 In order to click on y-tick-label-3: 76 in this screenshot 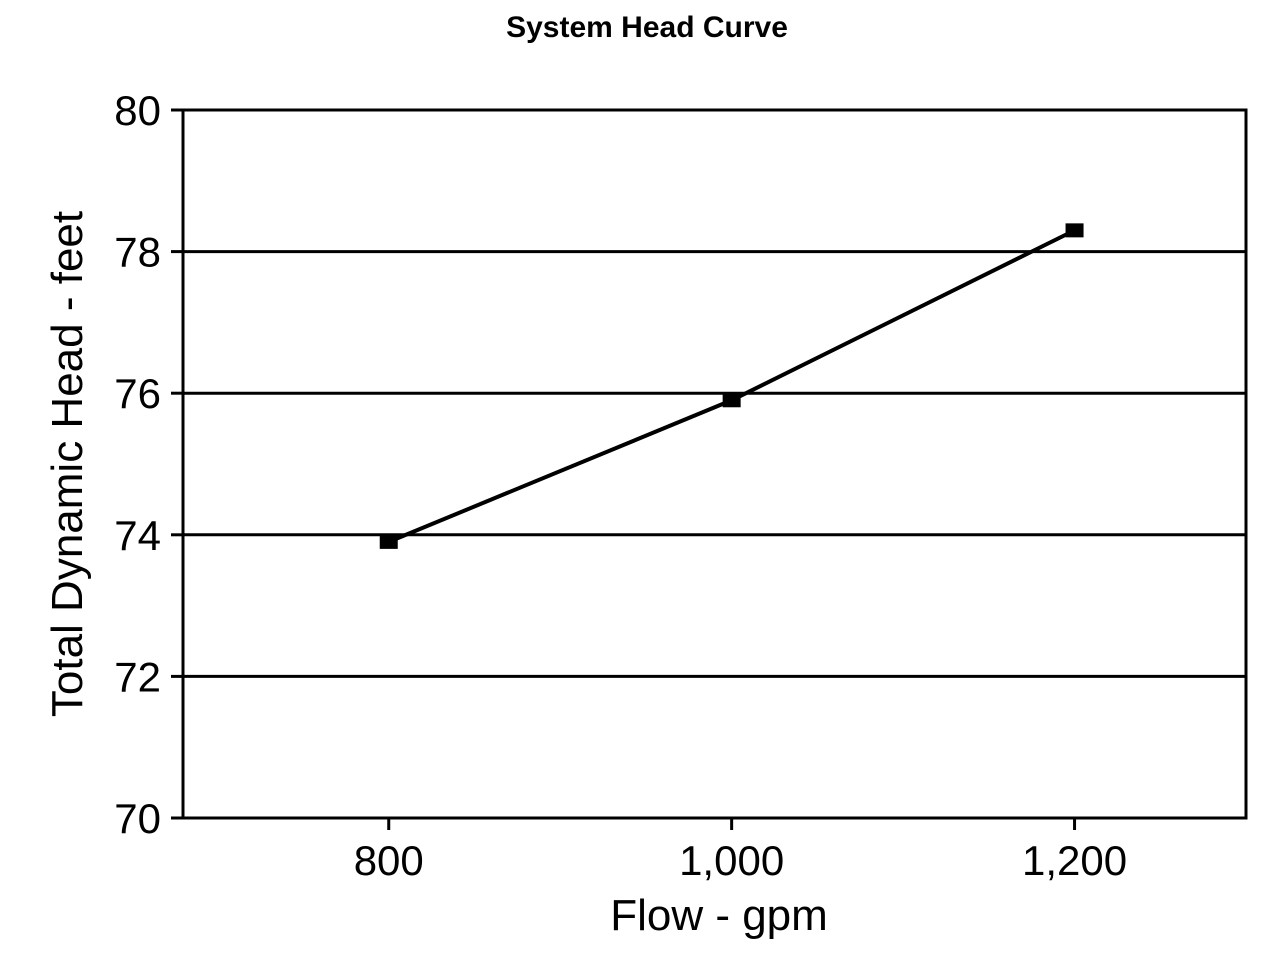, I will do `click(137, 393)`.